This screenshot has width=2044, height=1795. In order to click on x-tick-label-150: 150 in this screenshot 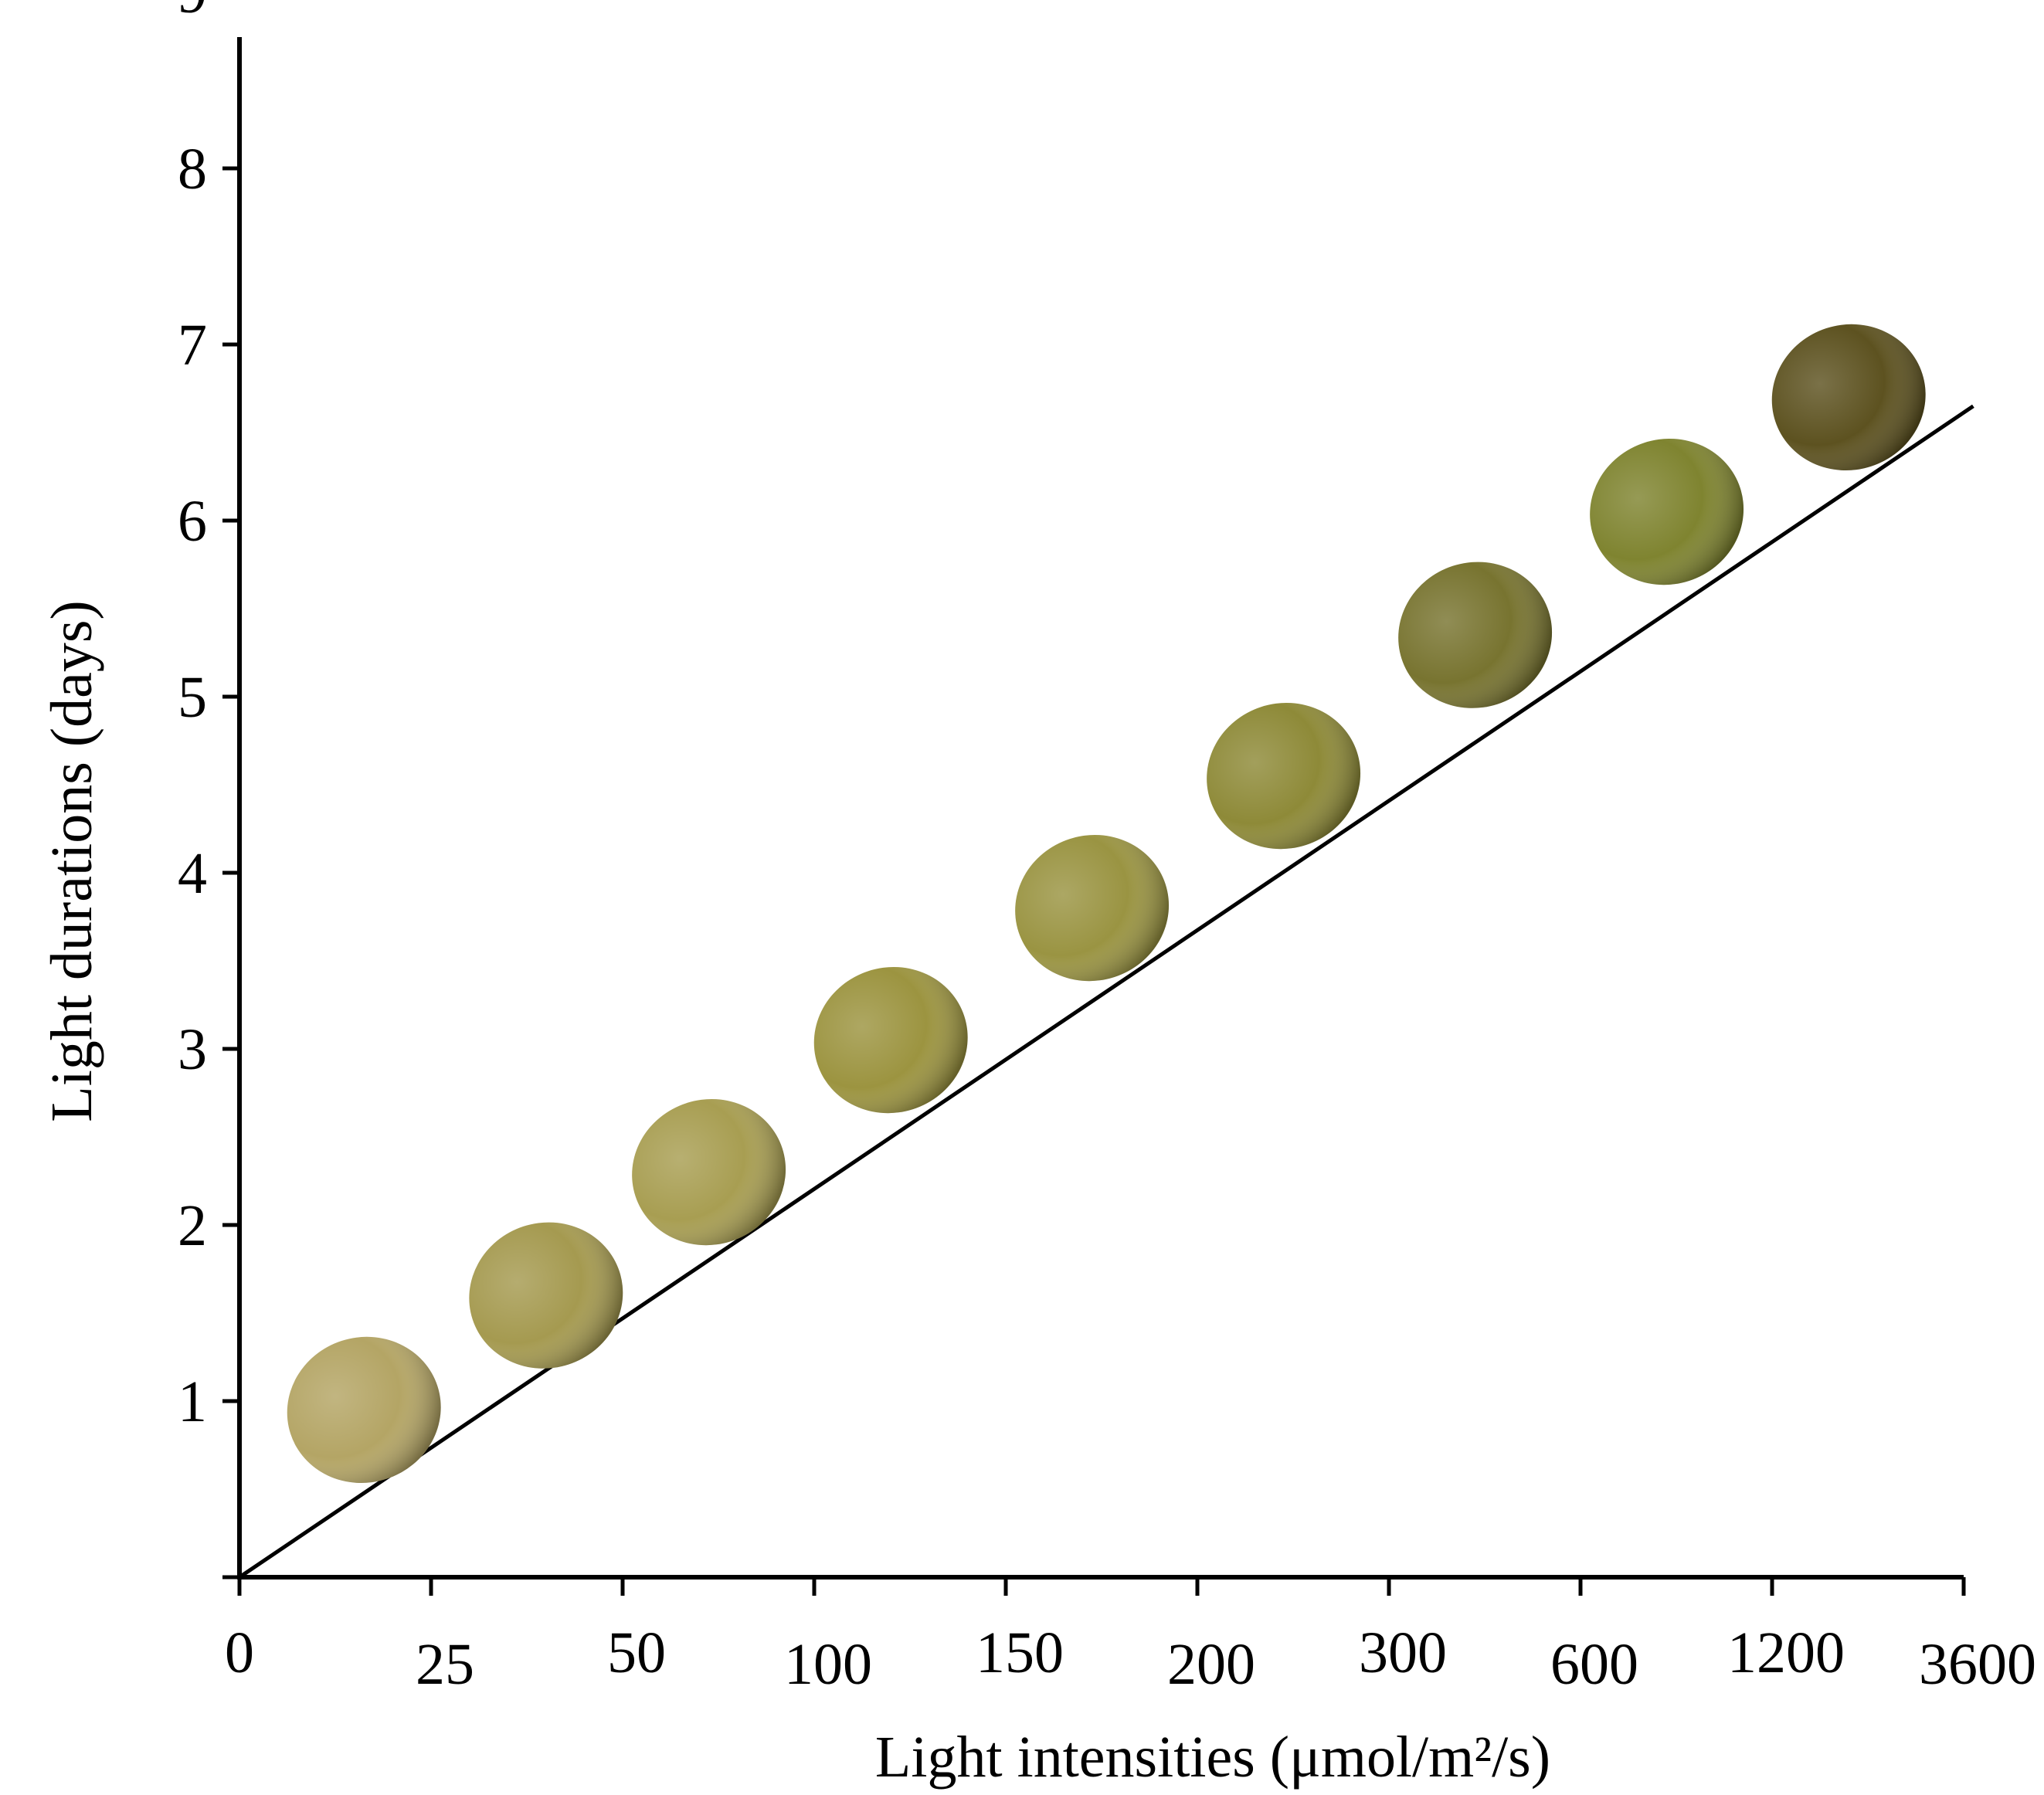, I will do `click(1020, 1652)`.